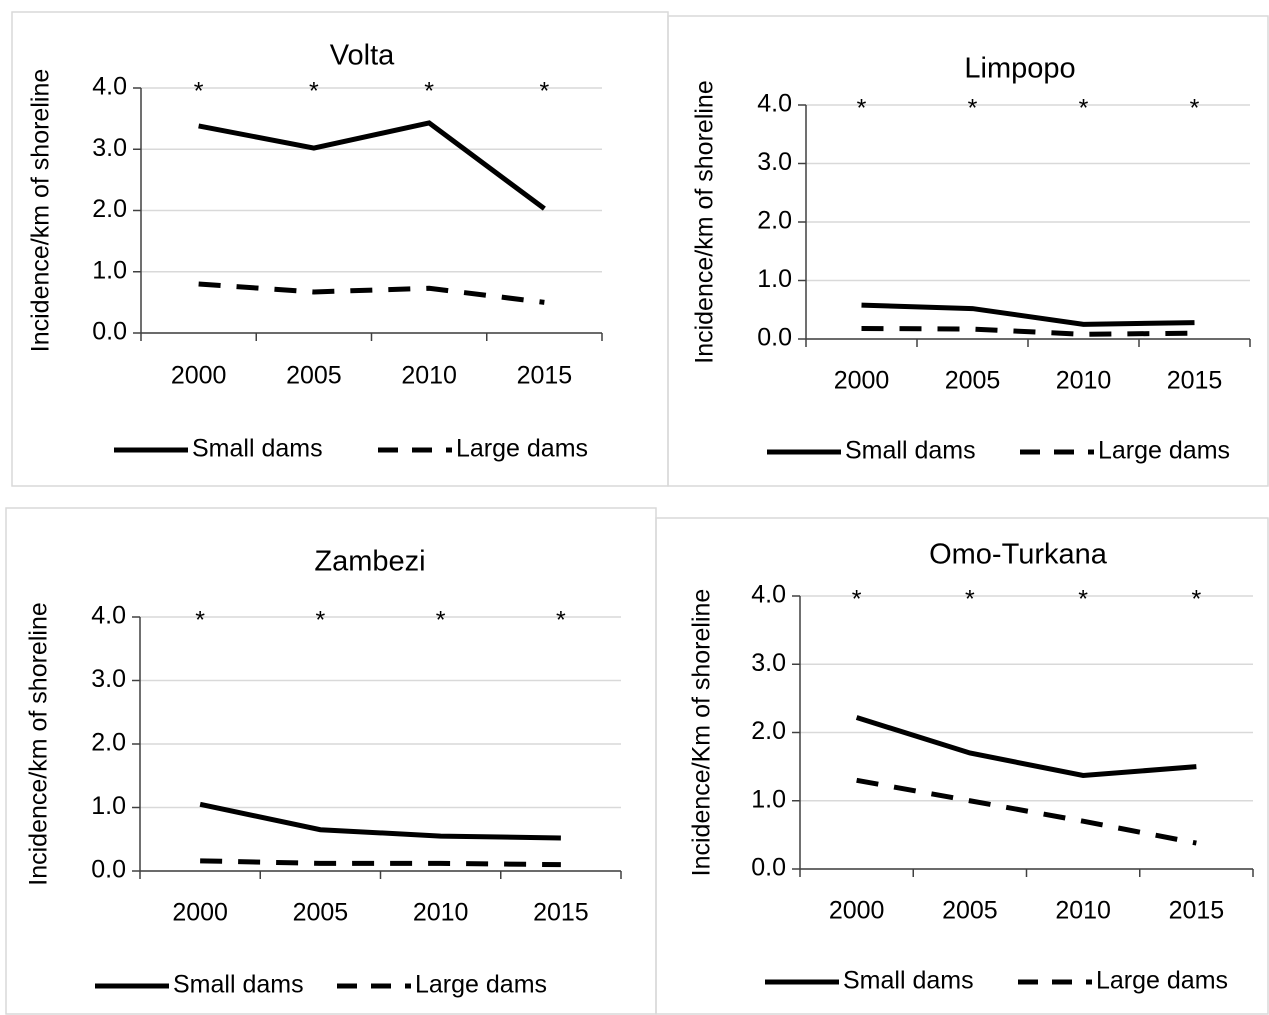  Describe the element at coordinates (1018, 555) in the screenshot. I see `chart-title: Omo-Turkana` at that location.